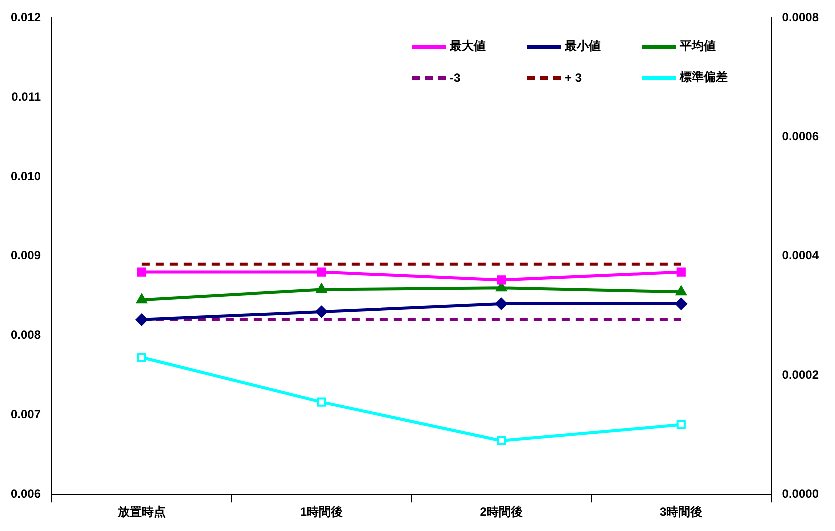 The image size is (835, 531). Describe the element at coordinates (26, 415) in the screenshot. I see `y-tick-label: 0.007` at that location.